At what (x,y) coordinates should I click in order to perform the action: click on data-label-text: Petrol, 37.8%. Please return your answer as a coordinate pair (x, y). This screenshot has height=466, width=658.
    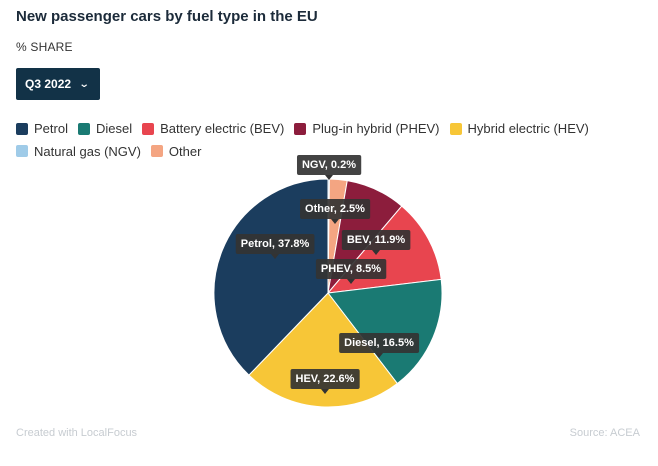
    Looking at the image, I should click on (275, 244).